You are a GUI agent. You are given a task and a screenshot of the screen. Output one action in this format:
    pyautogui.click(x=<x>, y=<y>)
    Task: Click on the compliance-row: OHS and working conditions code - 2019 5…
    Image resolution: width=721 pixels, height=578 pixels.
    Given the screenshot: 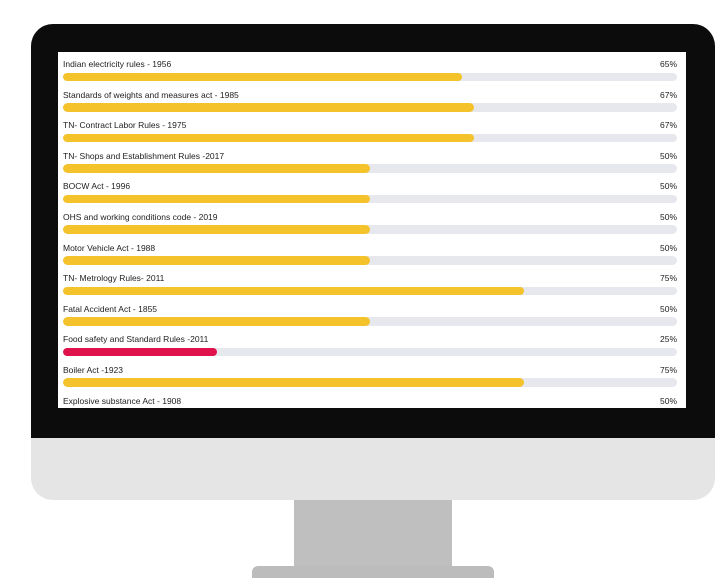 What is the action you would take?
    pyautogui.click(x=370, y=227)
    